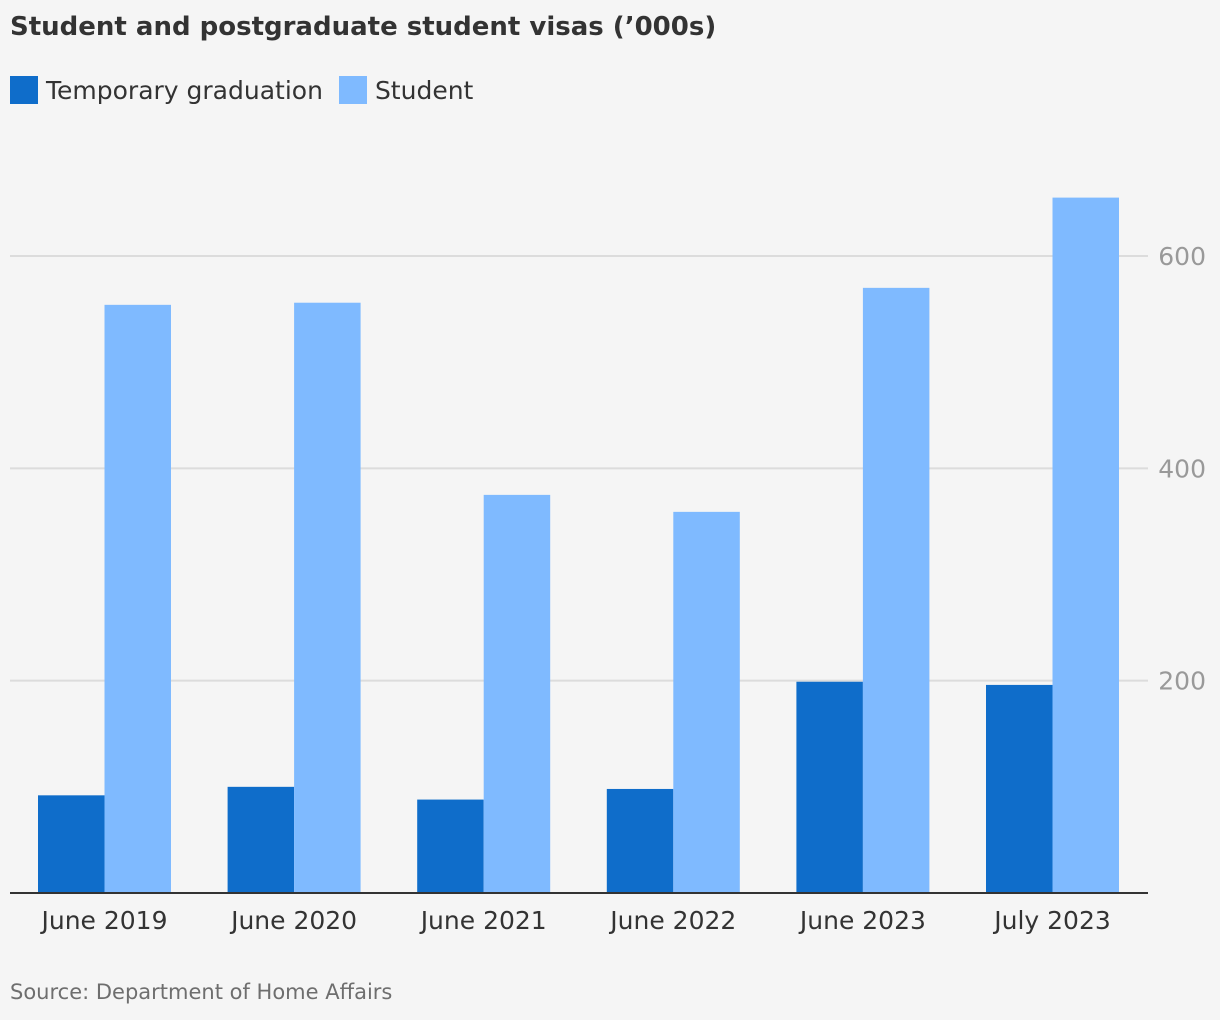 The height and width of the screenshot is (1020, 1220). Describe the element at coordinates (672, 920) in the screenshot. I see `x-tick-label-3: June 2022` at that location.